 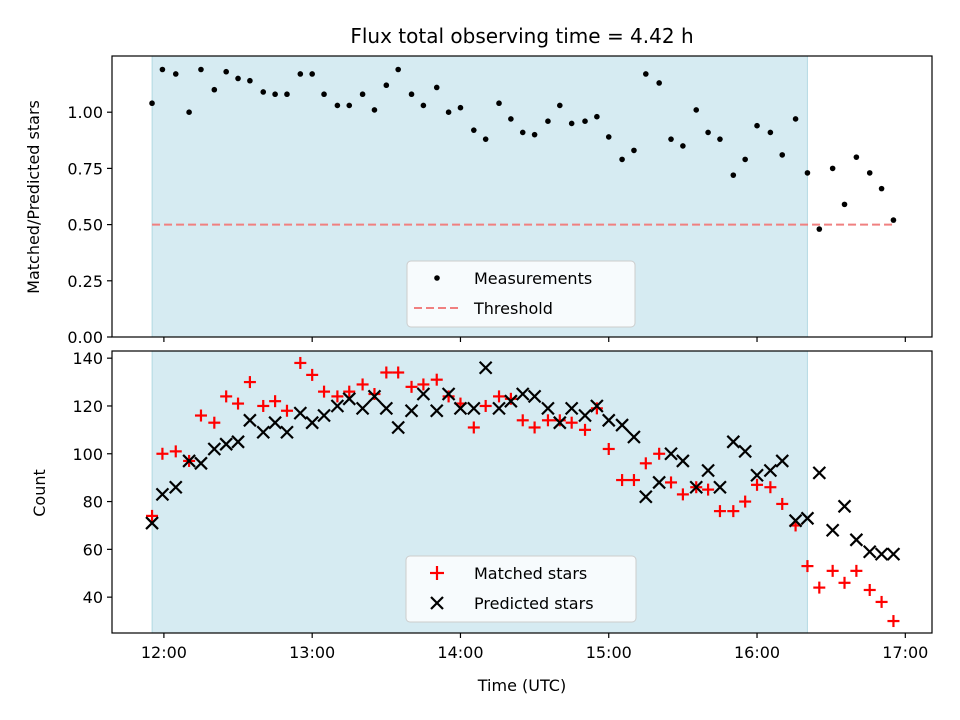 What do you see at coordinates (521, 589) in the screenshot?
I see `count-legend-box` at bounding box center [521, 589].